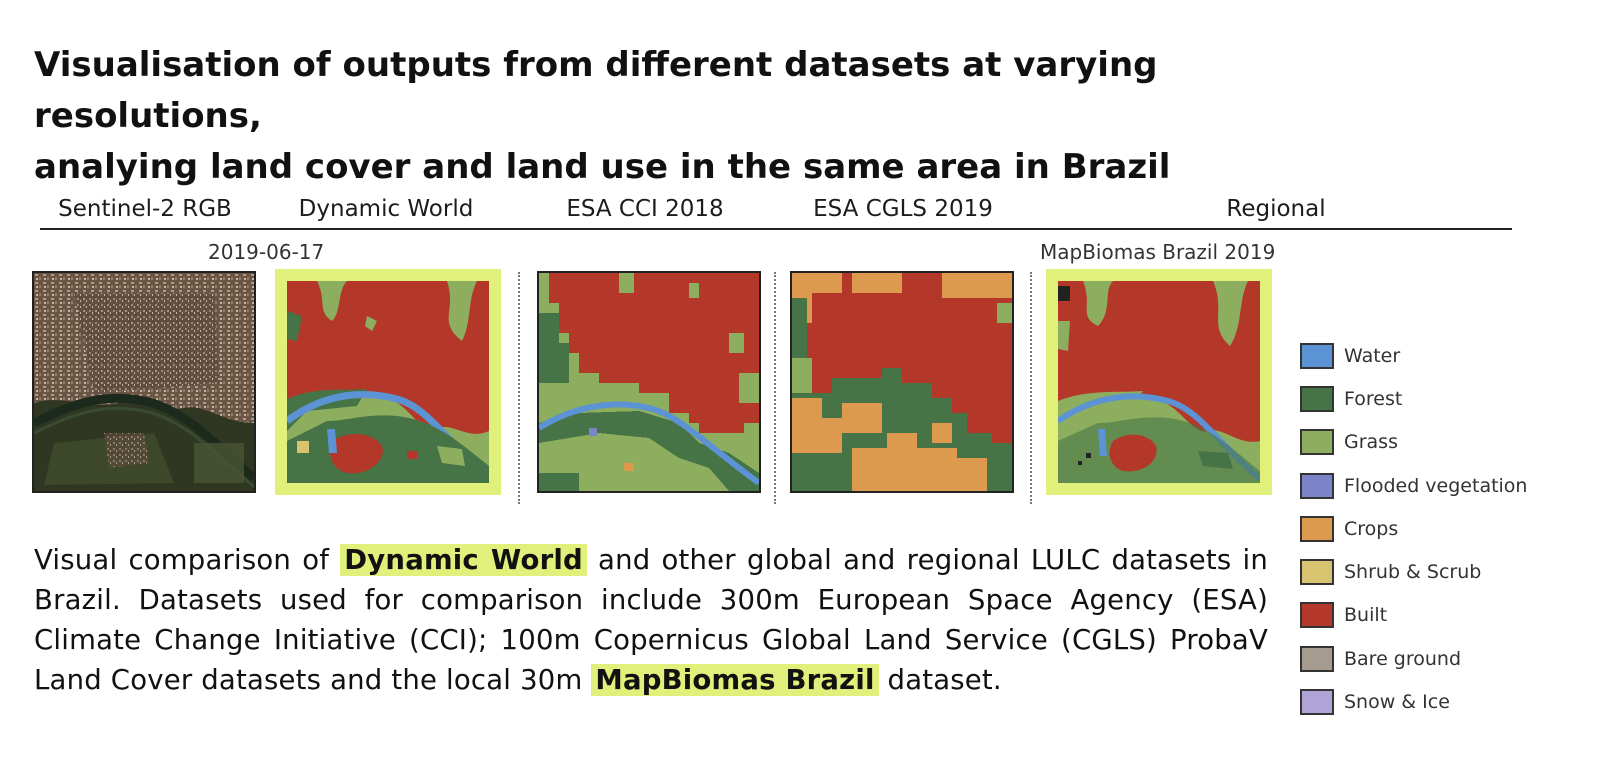  What do you see at coordinates (1373, 398) in the screenshot?
I see `legend-label-forest: Forest` at bounding box center [1373, 398].